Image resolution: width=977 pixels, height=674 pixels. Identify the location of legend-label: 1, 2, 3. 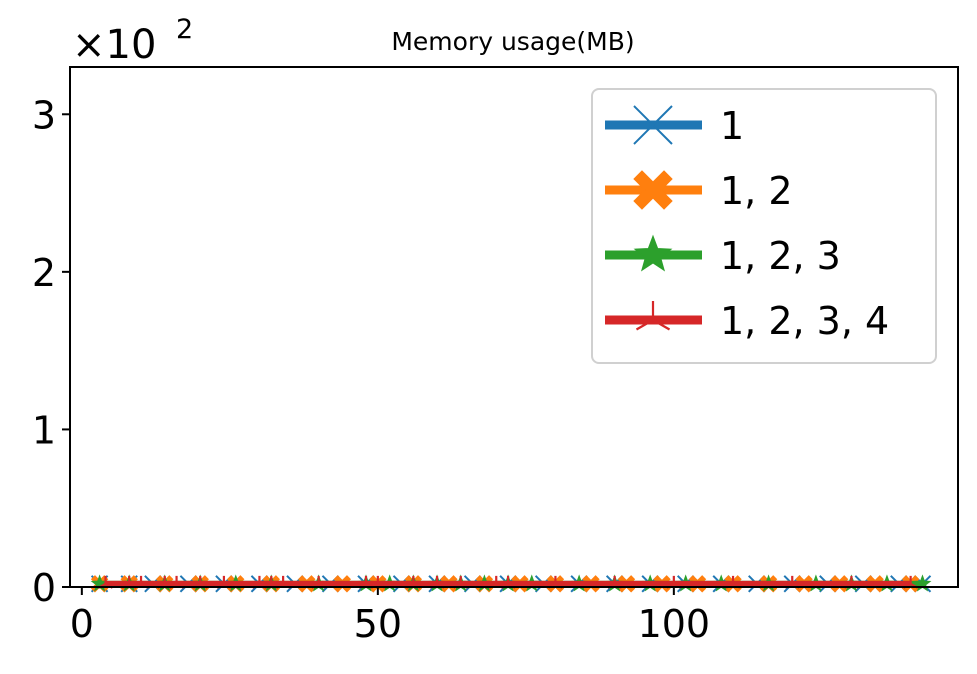
(780, 256).